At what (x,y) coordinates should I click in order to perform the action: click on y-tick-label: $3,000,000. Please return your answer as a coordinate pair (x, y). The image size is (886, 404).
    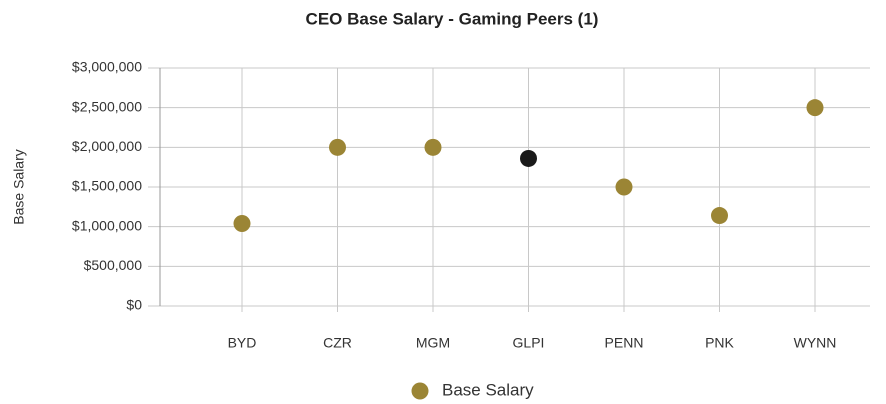
    Looking at the image, I should click on (107, 67).